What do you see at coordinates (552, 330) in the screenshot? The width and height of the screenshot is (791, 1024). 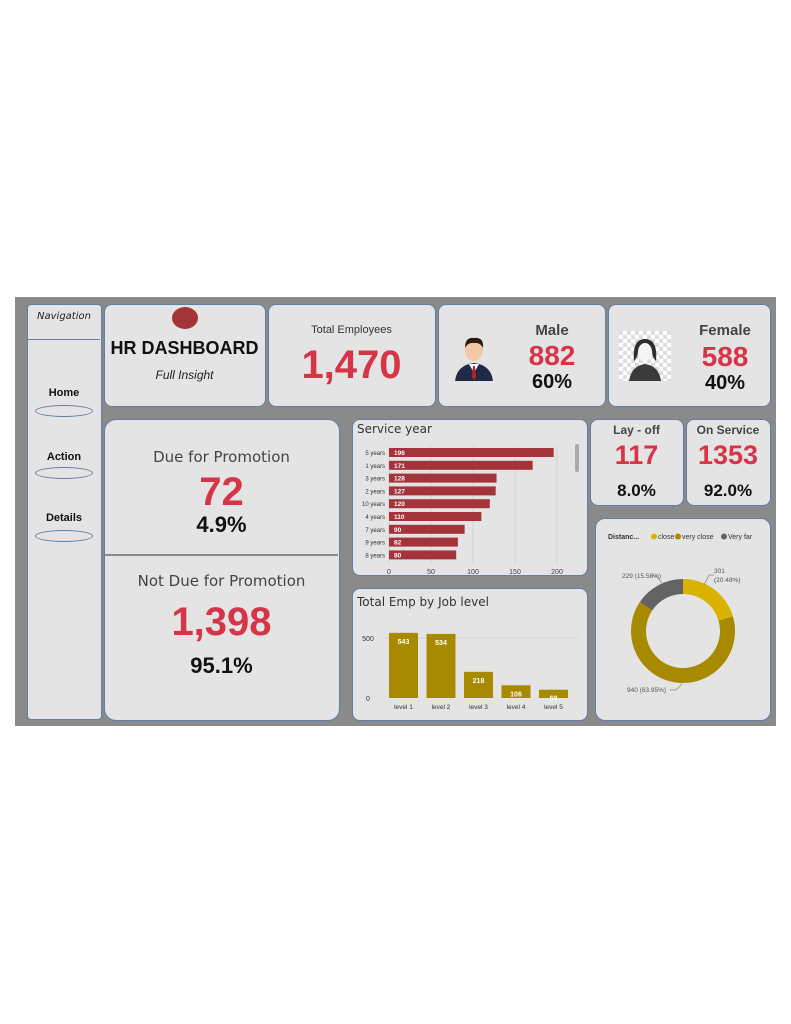 I see `male-label: Male` at bounding box center [552, 330].